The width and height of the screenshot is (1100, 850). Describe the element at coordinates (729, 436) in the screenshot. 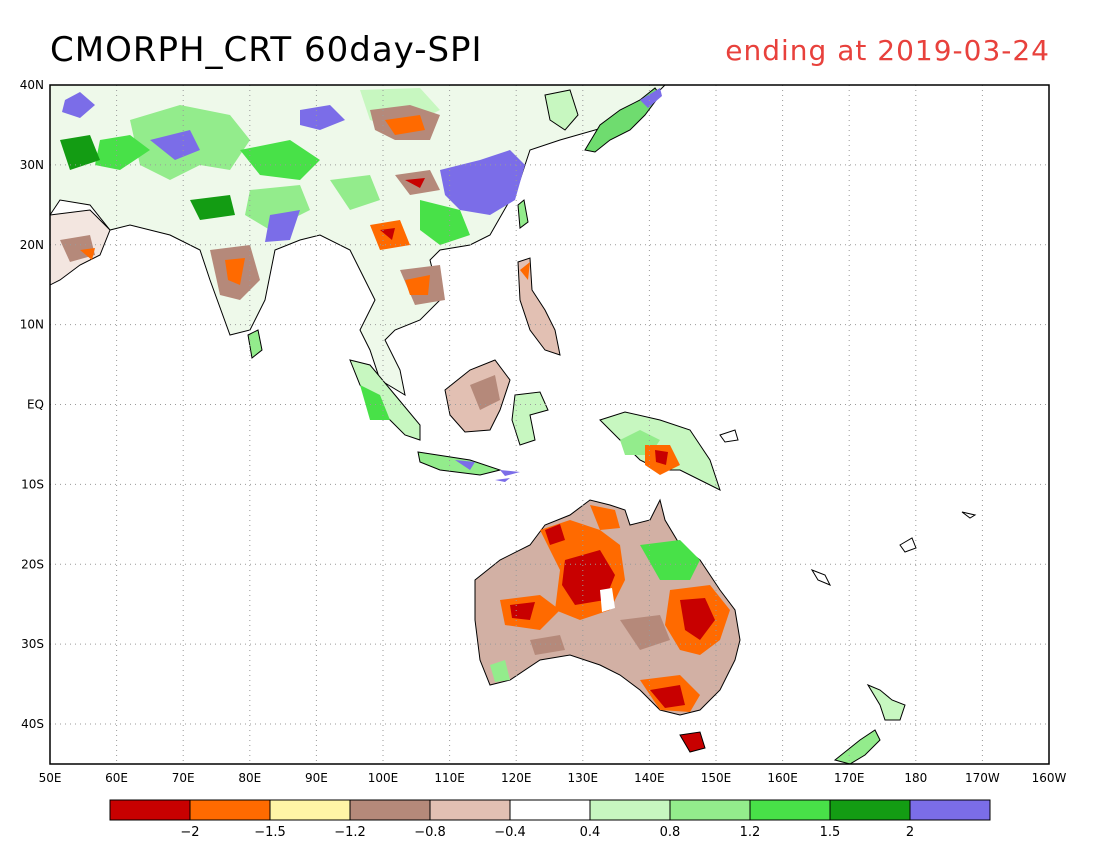

I see `bismarck-islands` at that location.